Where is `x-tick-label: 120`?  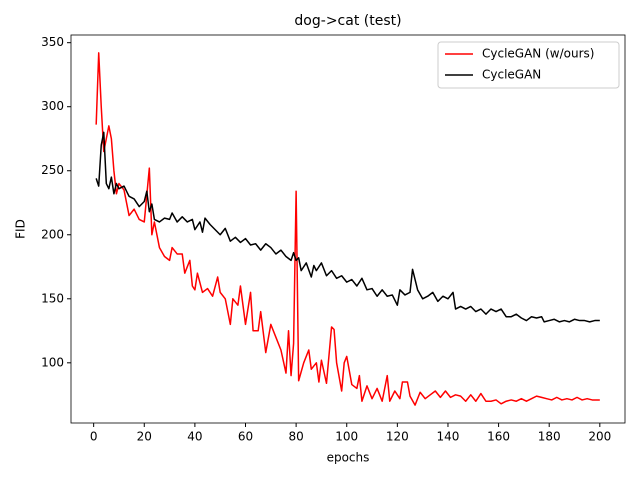 x-tick-label: 120 is located at coordinates (397, 437).